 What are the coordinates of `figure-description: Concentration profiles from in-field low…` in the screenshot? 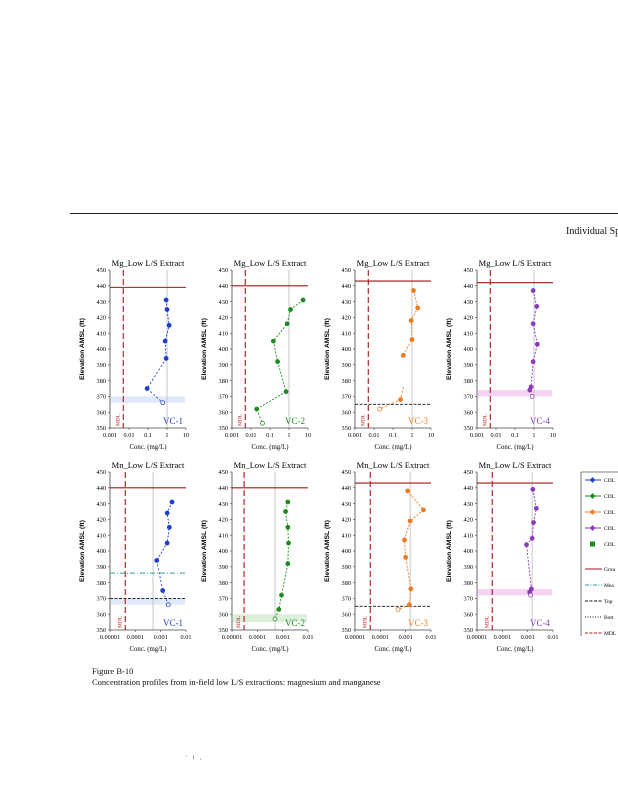 It's located at (236, 682).